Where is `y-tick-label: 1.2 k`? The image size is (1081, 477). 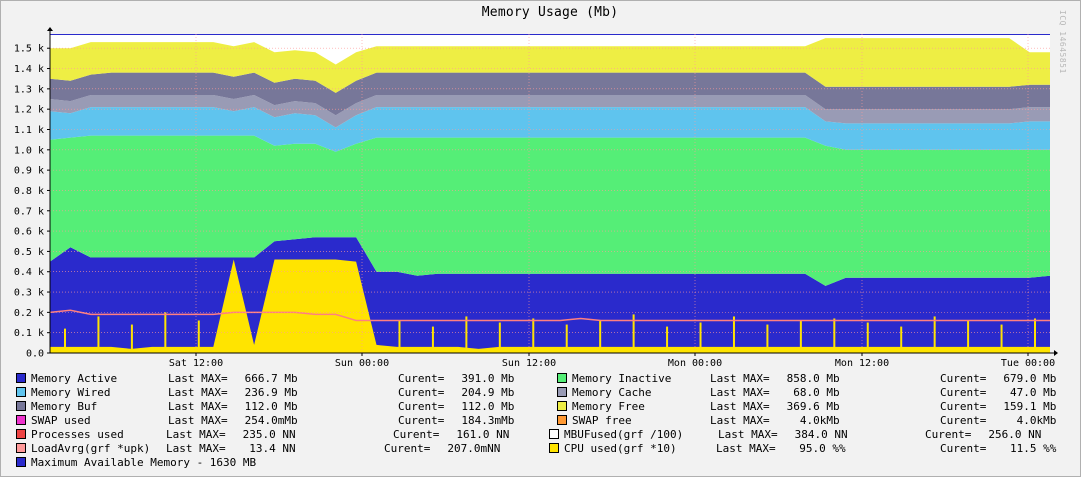
y-tick-label: 1.2 k is located at coordinates (29, 110).